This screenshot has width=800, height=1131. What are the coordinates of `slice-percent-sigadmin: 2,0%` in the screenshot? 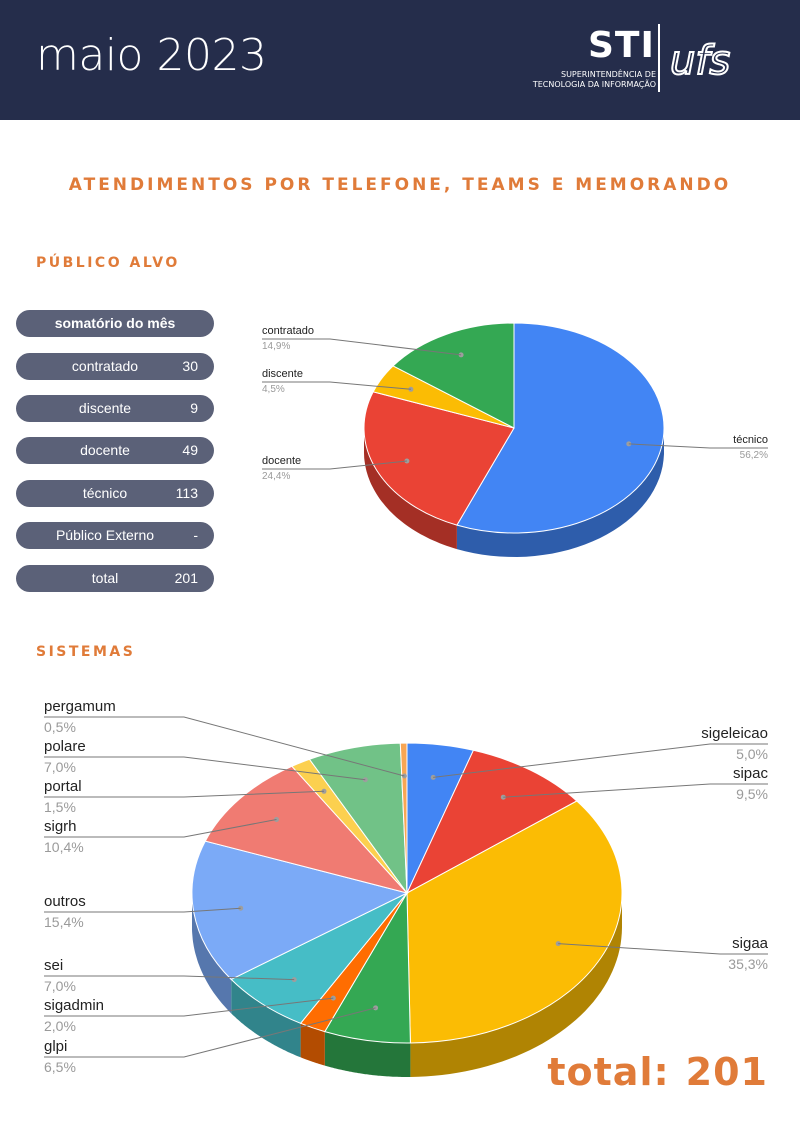 It's located at (60, 1026).